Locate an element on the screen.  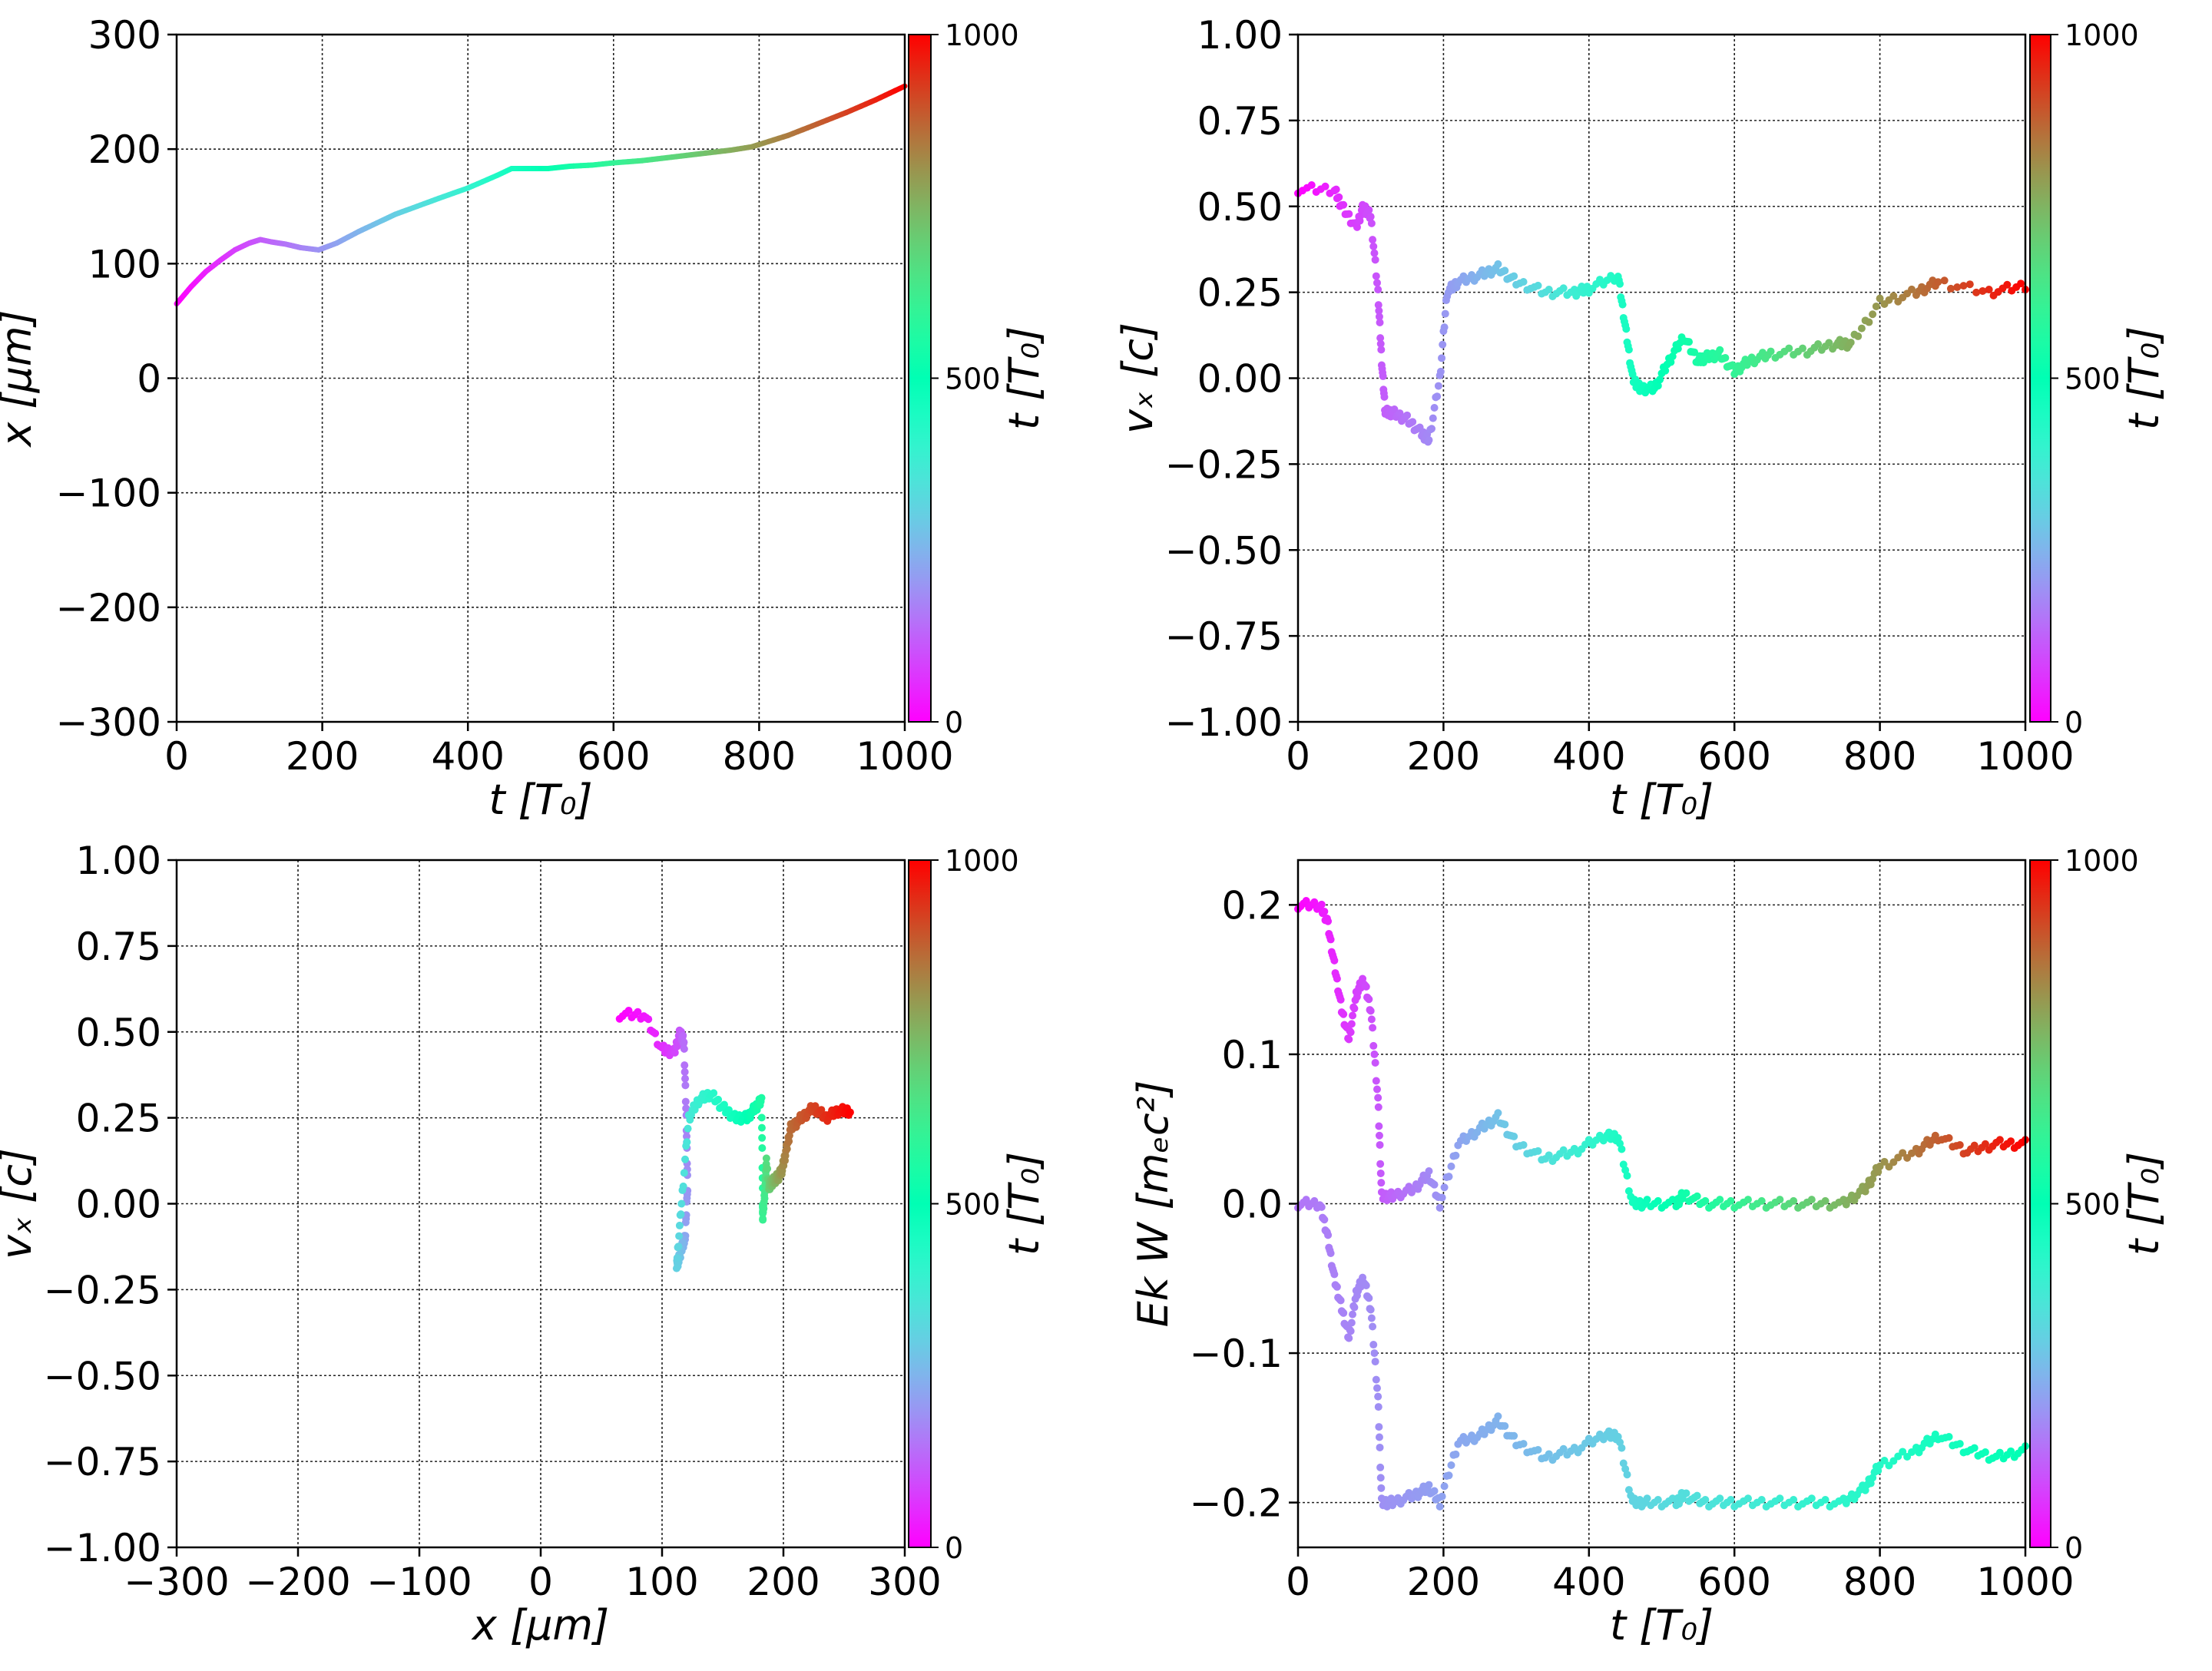
y-tick-label: 300 is located at coordinates (124, 35).